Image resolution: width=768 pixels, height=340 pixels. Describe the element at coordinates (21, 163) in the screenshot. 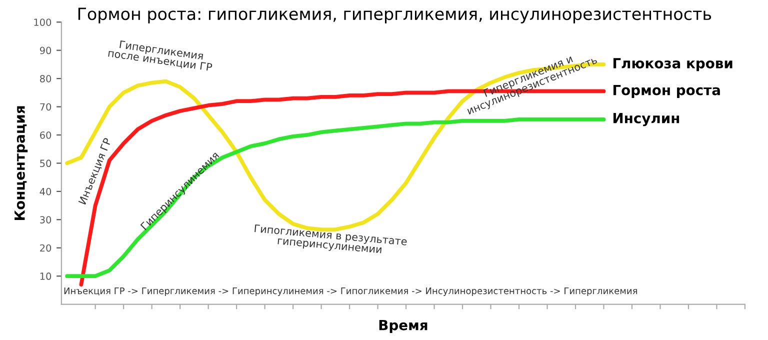

I see `y-axis-title: Концентрация` at that location.